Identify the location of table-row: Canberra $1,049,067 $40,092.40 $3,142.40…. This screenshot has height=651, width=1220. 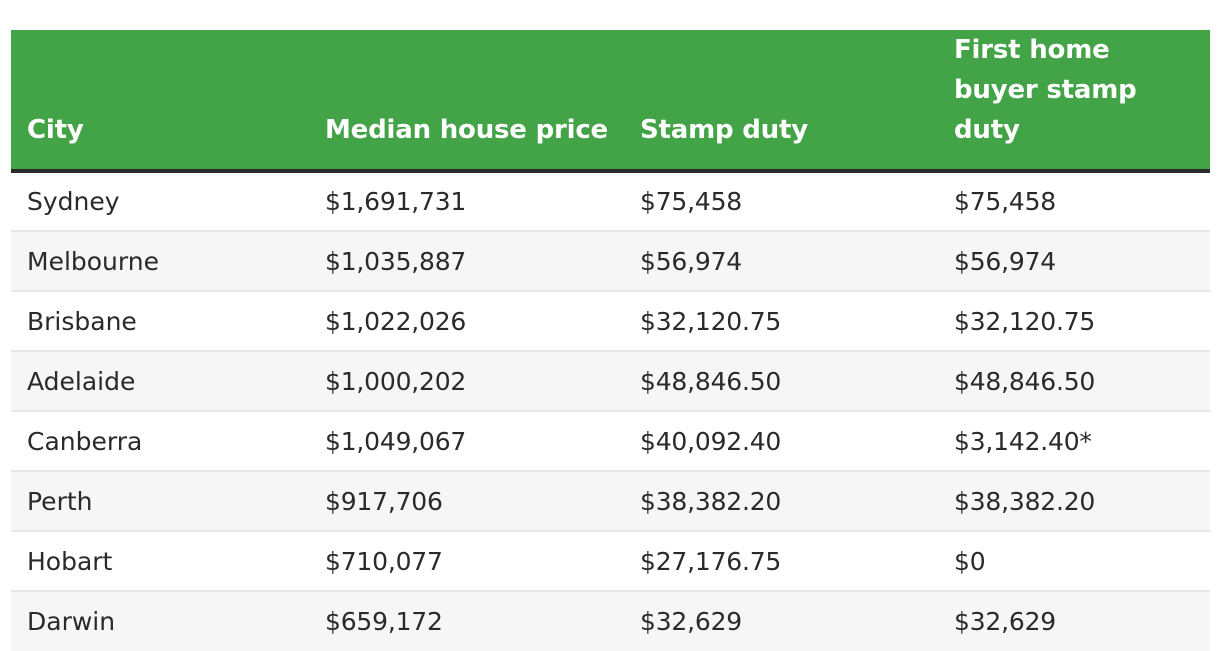
(610, 440).